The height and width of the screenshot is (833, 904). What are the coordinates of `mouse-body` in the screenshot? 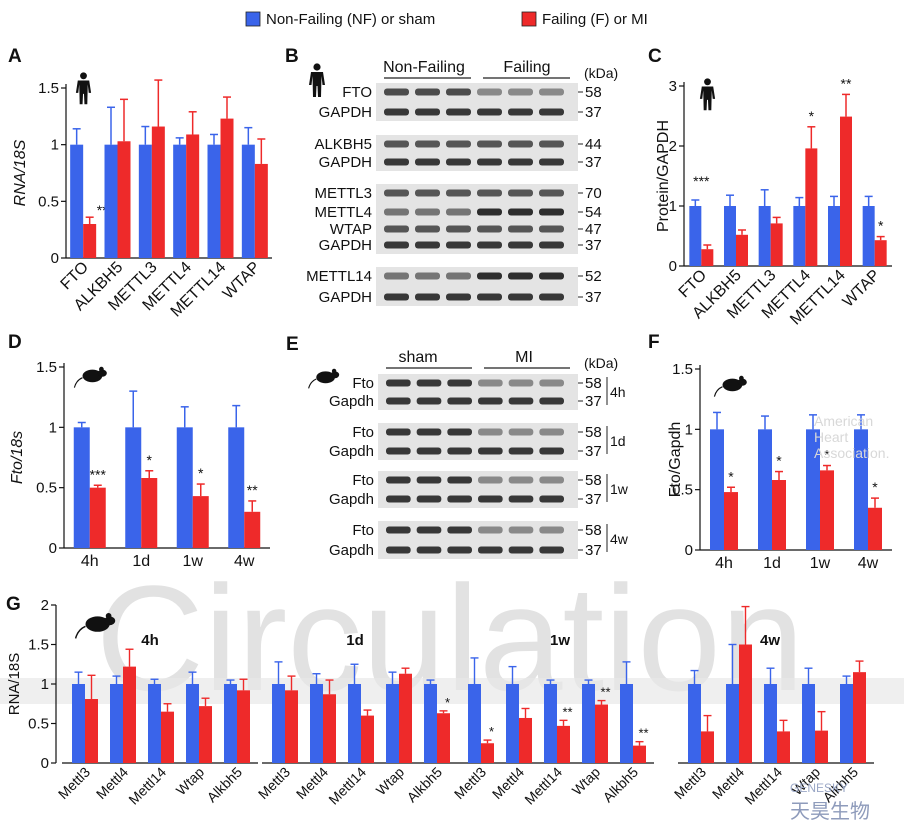 It's located at (92, 376).